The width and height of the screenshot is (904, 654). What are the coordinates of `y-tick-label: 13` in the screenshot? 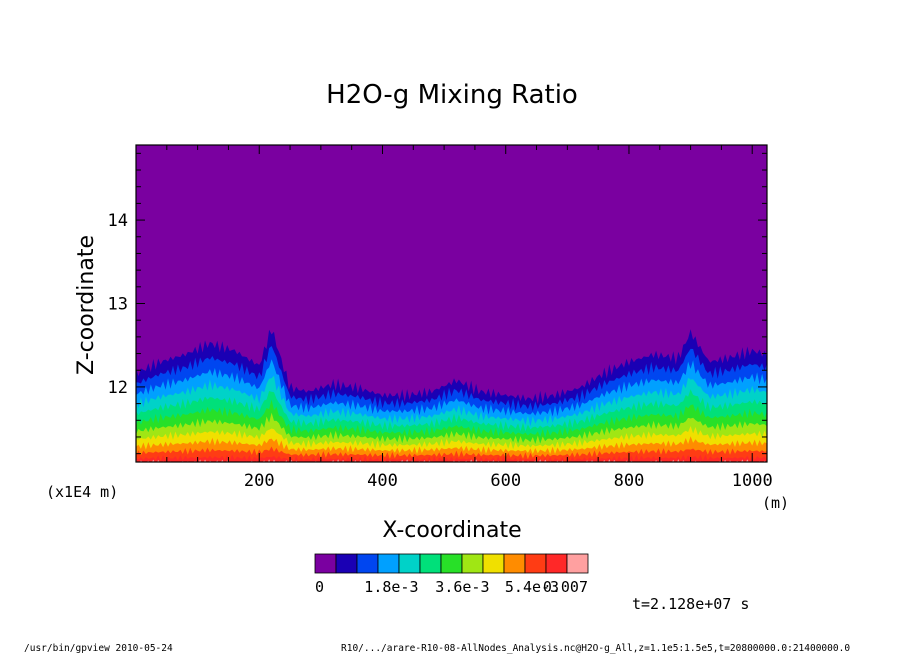 It's located at (118, 305).